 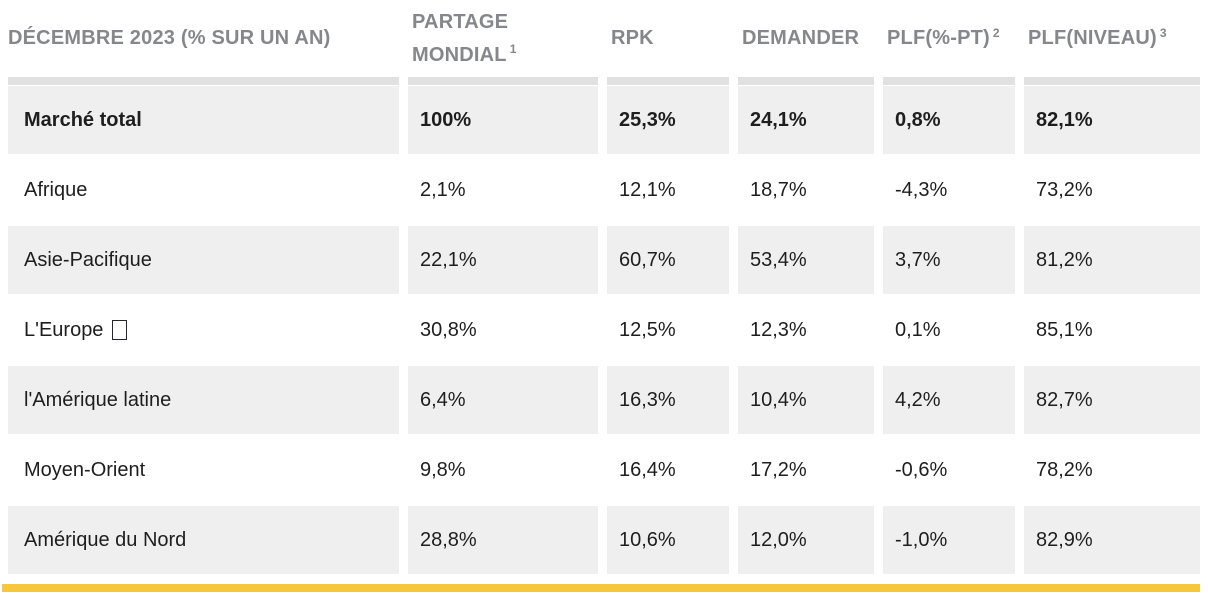 I want to click on value-cell: 25,3%, so click(x=668, y=120).